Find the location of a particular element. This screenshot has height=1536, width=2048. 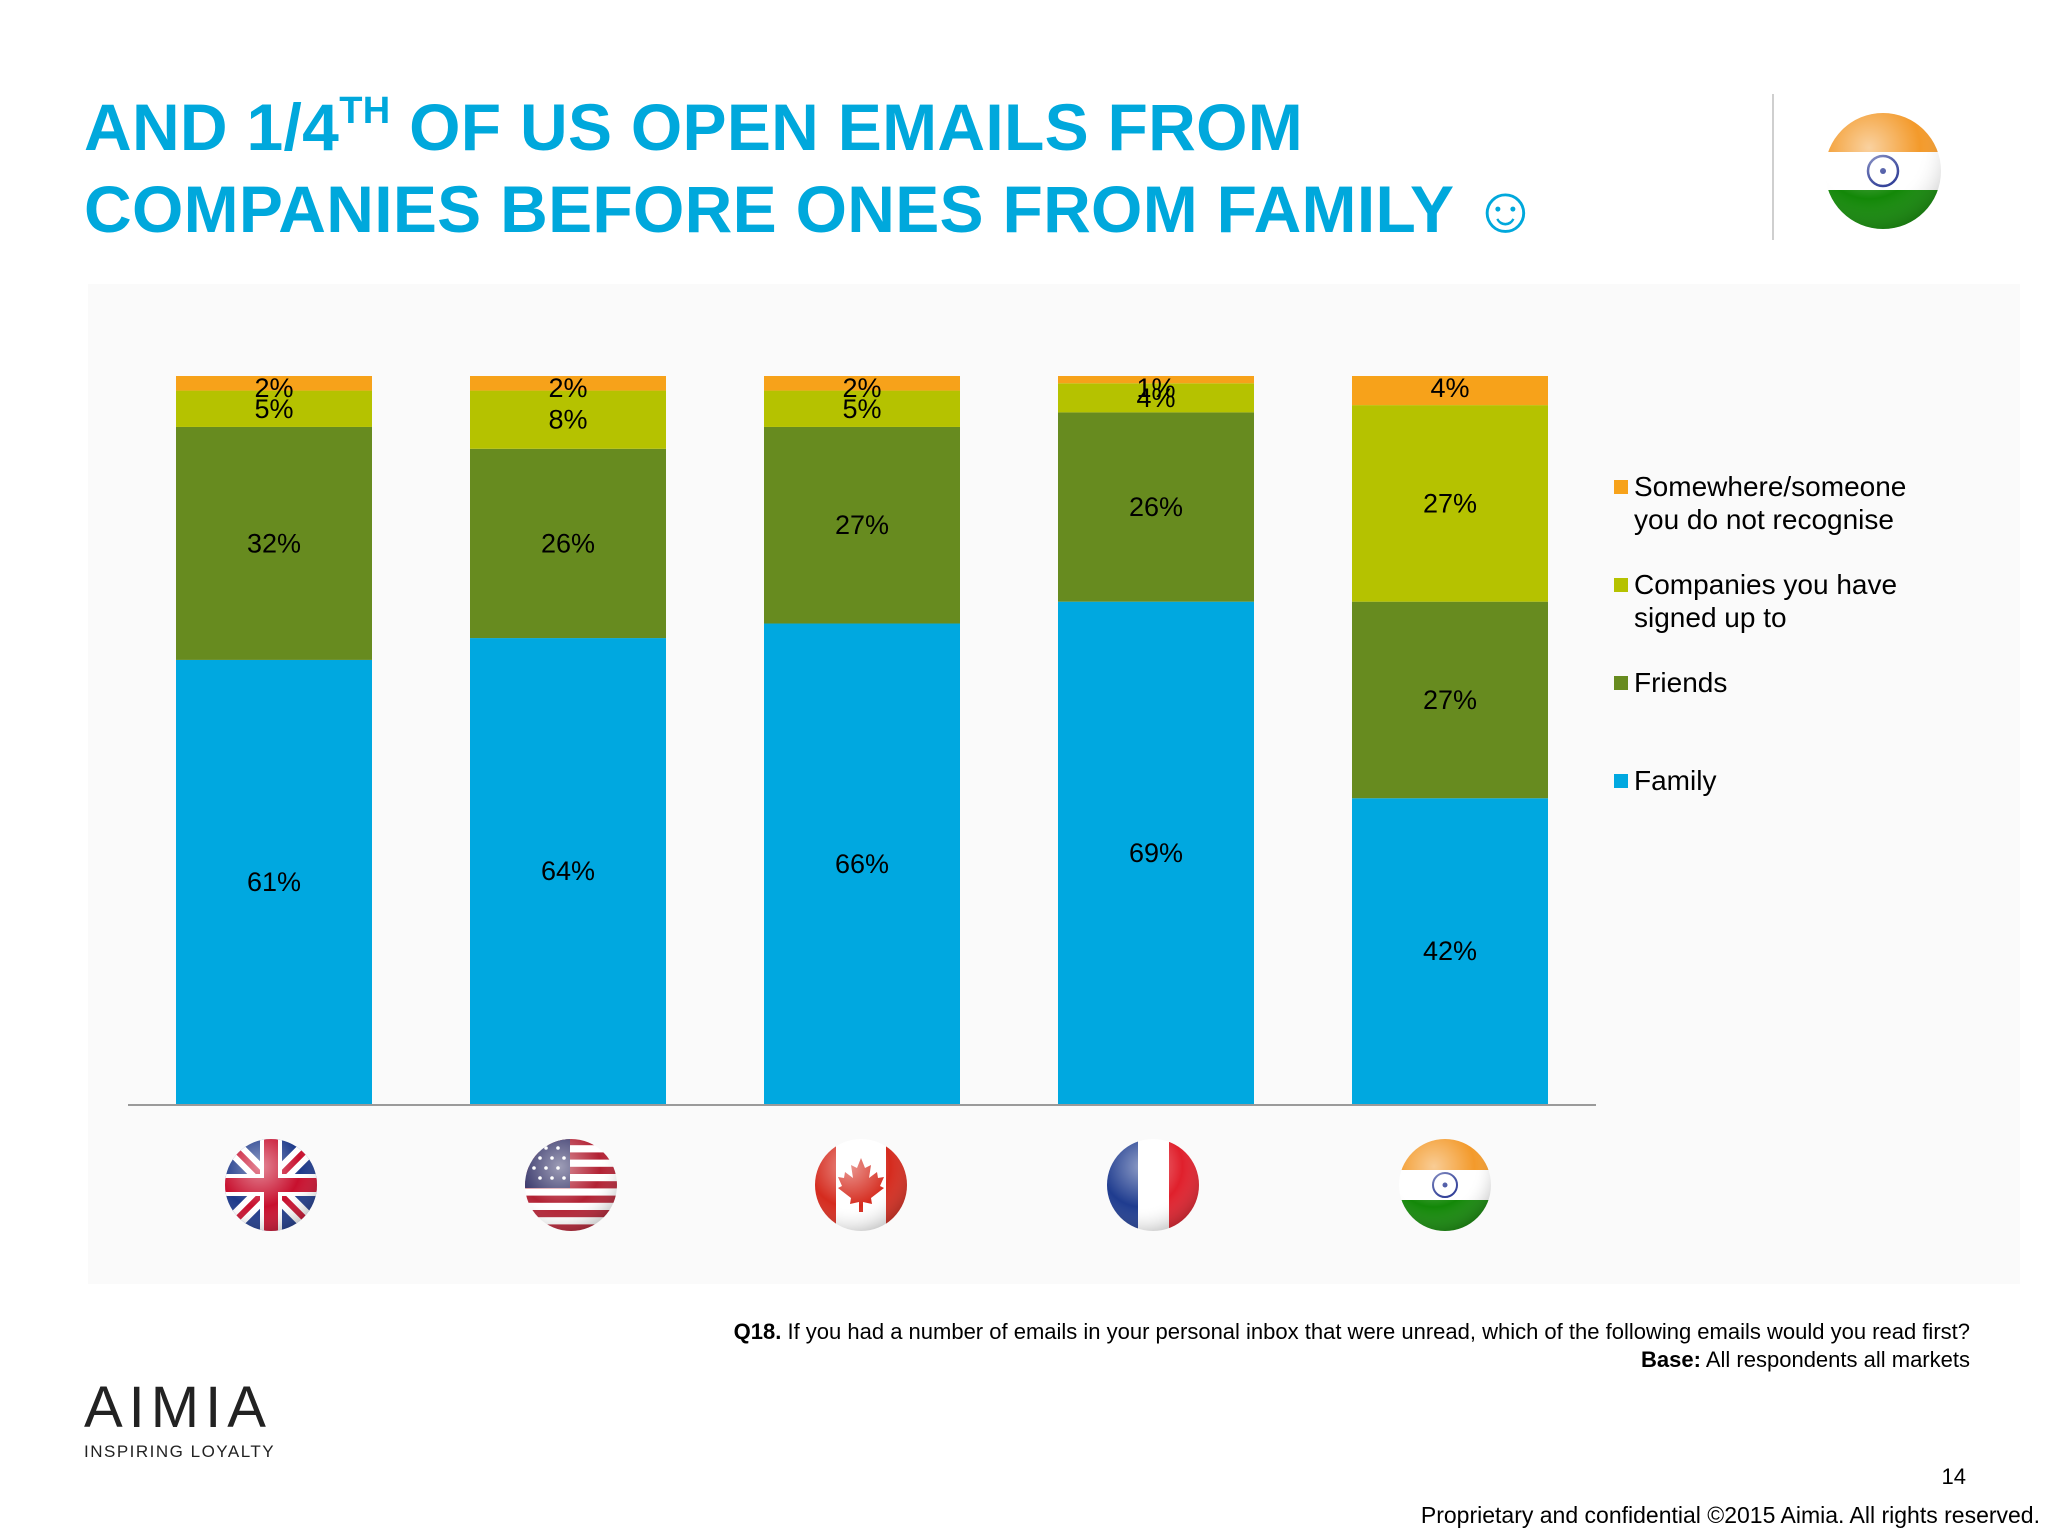

data-label-usa-somewhere-someone-you-do-not-recognise: 2% is located at coordinates (567, 388).